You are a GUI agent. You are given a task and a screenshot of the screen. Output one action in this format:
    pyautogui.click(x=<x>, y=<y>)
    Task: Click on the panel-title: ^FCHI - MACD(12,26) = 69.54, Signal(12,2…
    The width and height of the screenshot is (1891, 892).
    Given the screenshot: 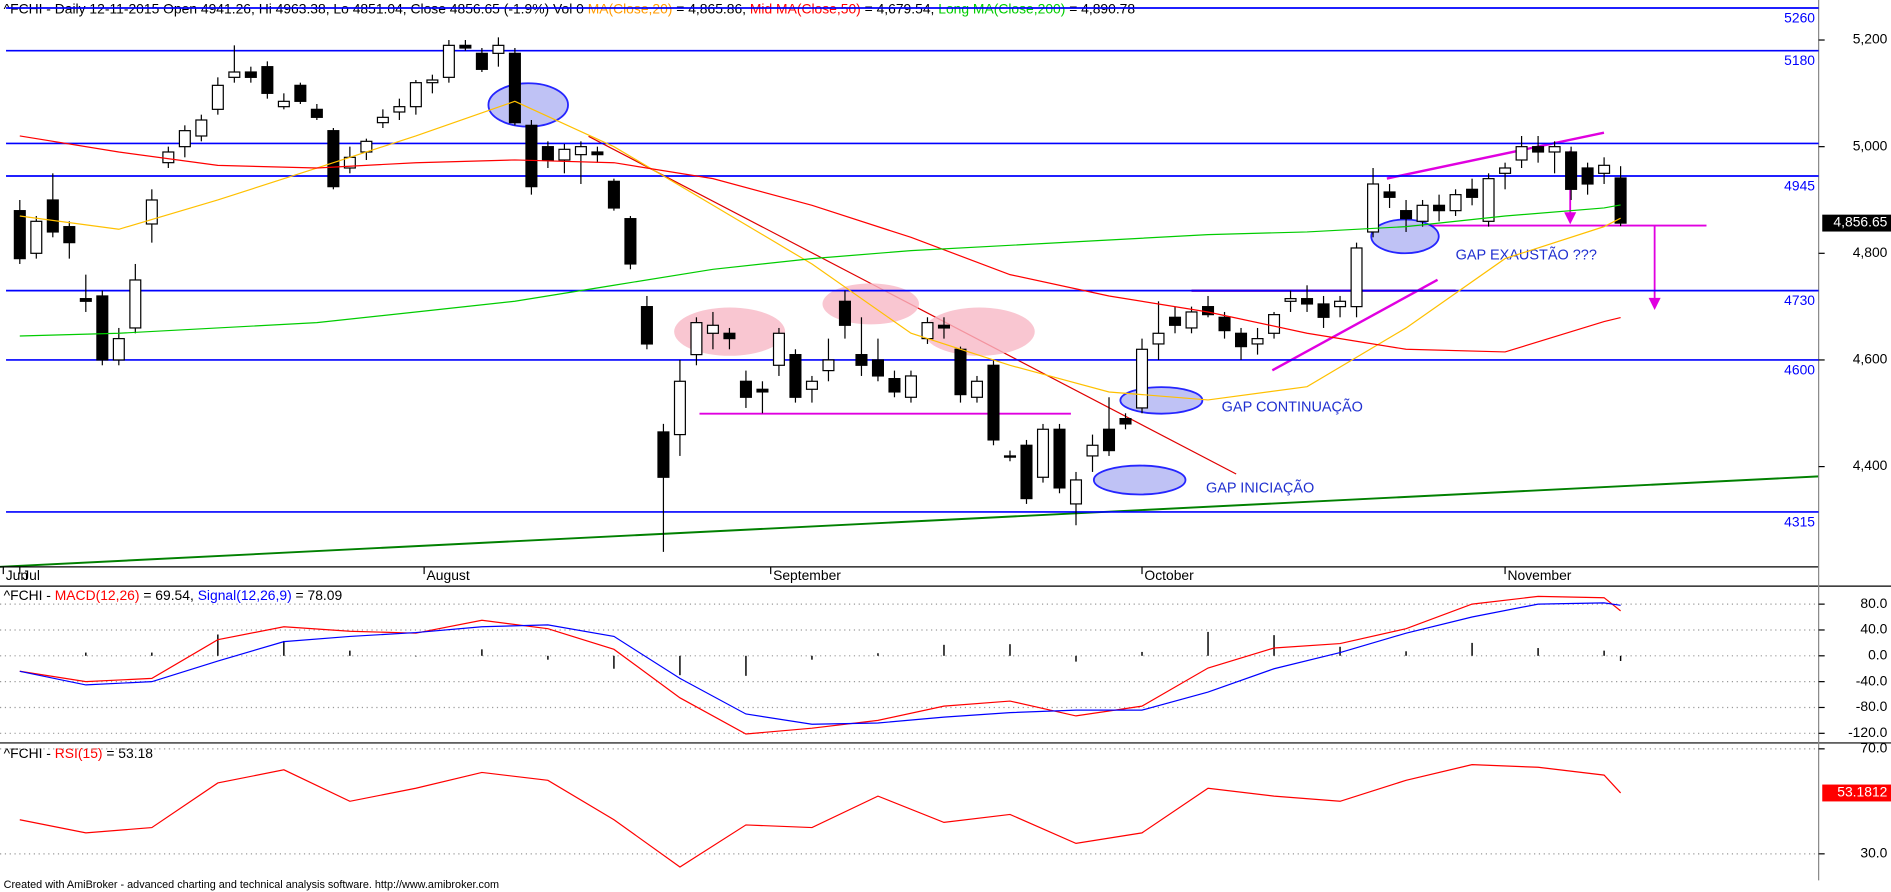 What is the action you would take?
    pyautogui.click(x=173, y=594)
    